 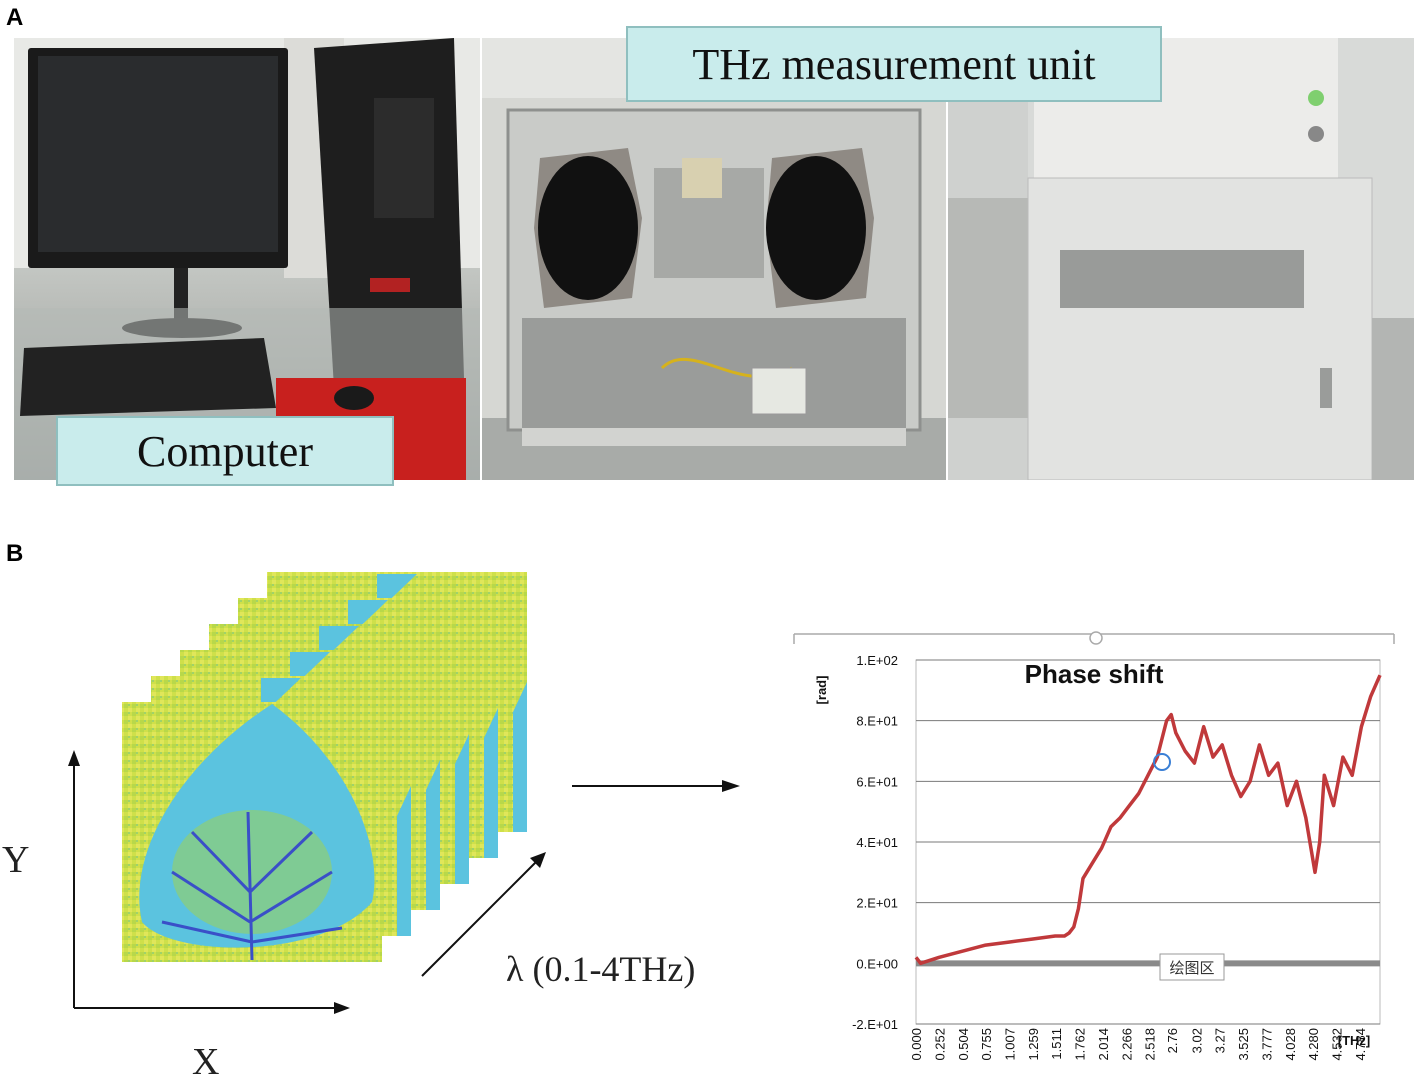 I want to click on chart-y-axis-label: [rad], so click(x=821, y=690).